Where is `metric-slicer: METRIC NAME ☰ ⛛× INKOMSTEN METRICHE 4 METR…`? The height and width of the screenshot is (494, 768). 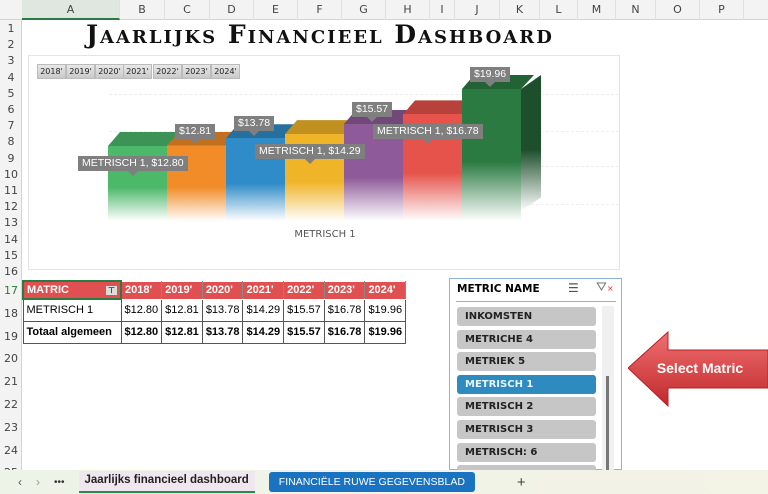
metric-slicer: METRIC NAME ☰ ⛛× INKOMSTEN METRICHE 4 METR… is located at coordinates (535, 375).